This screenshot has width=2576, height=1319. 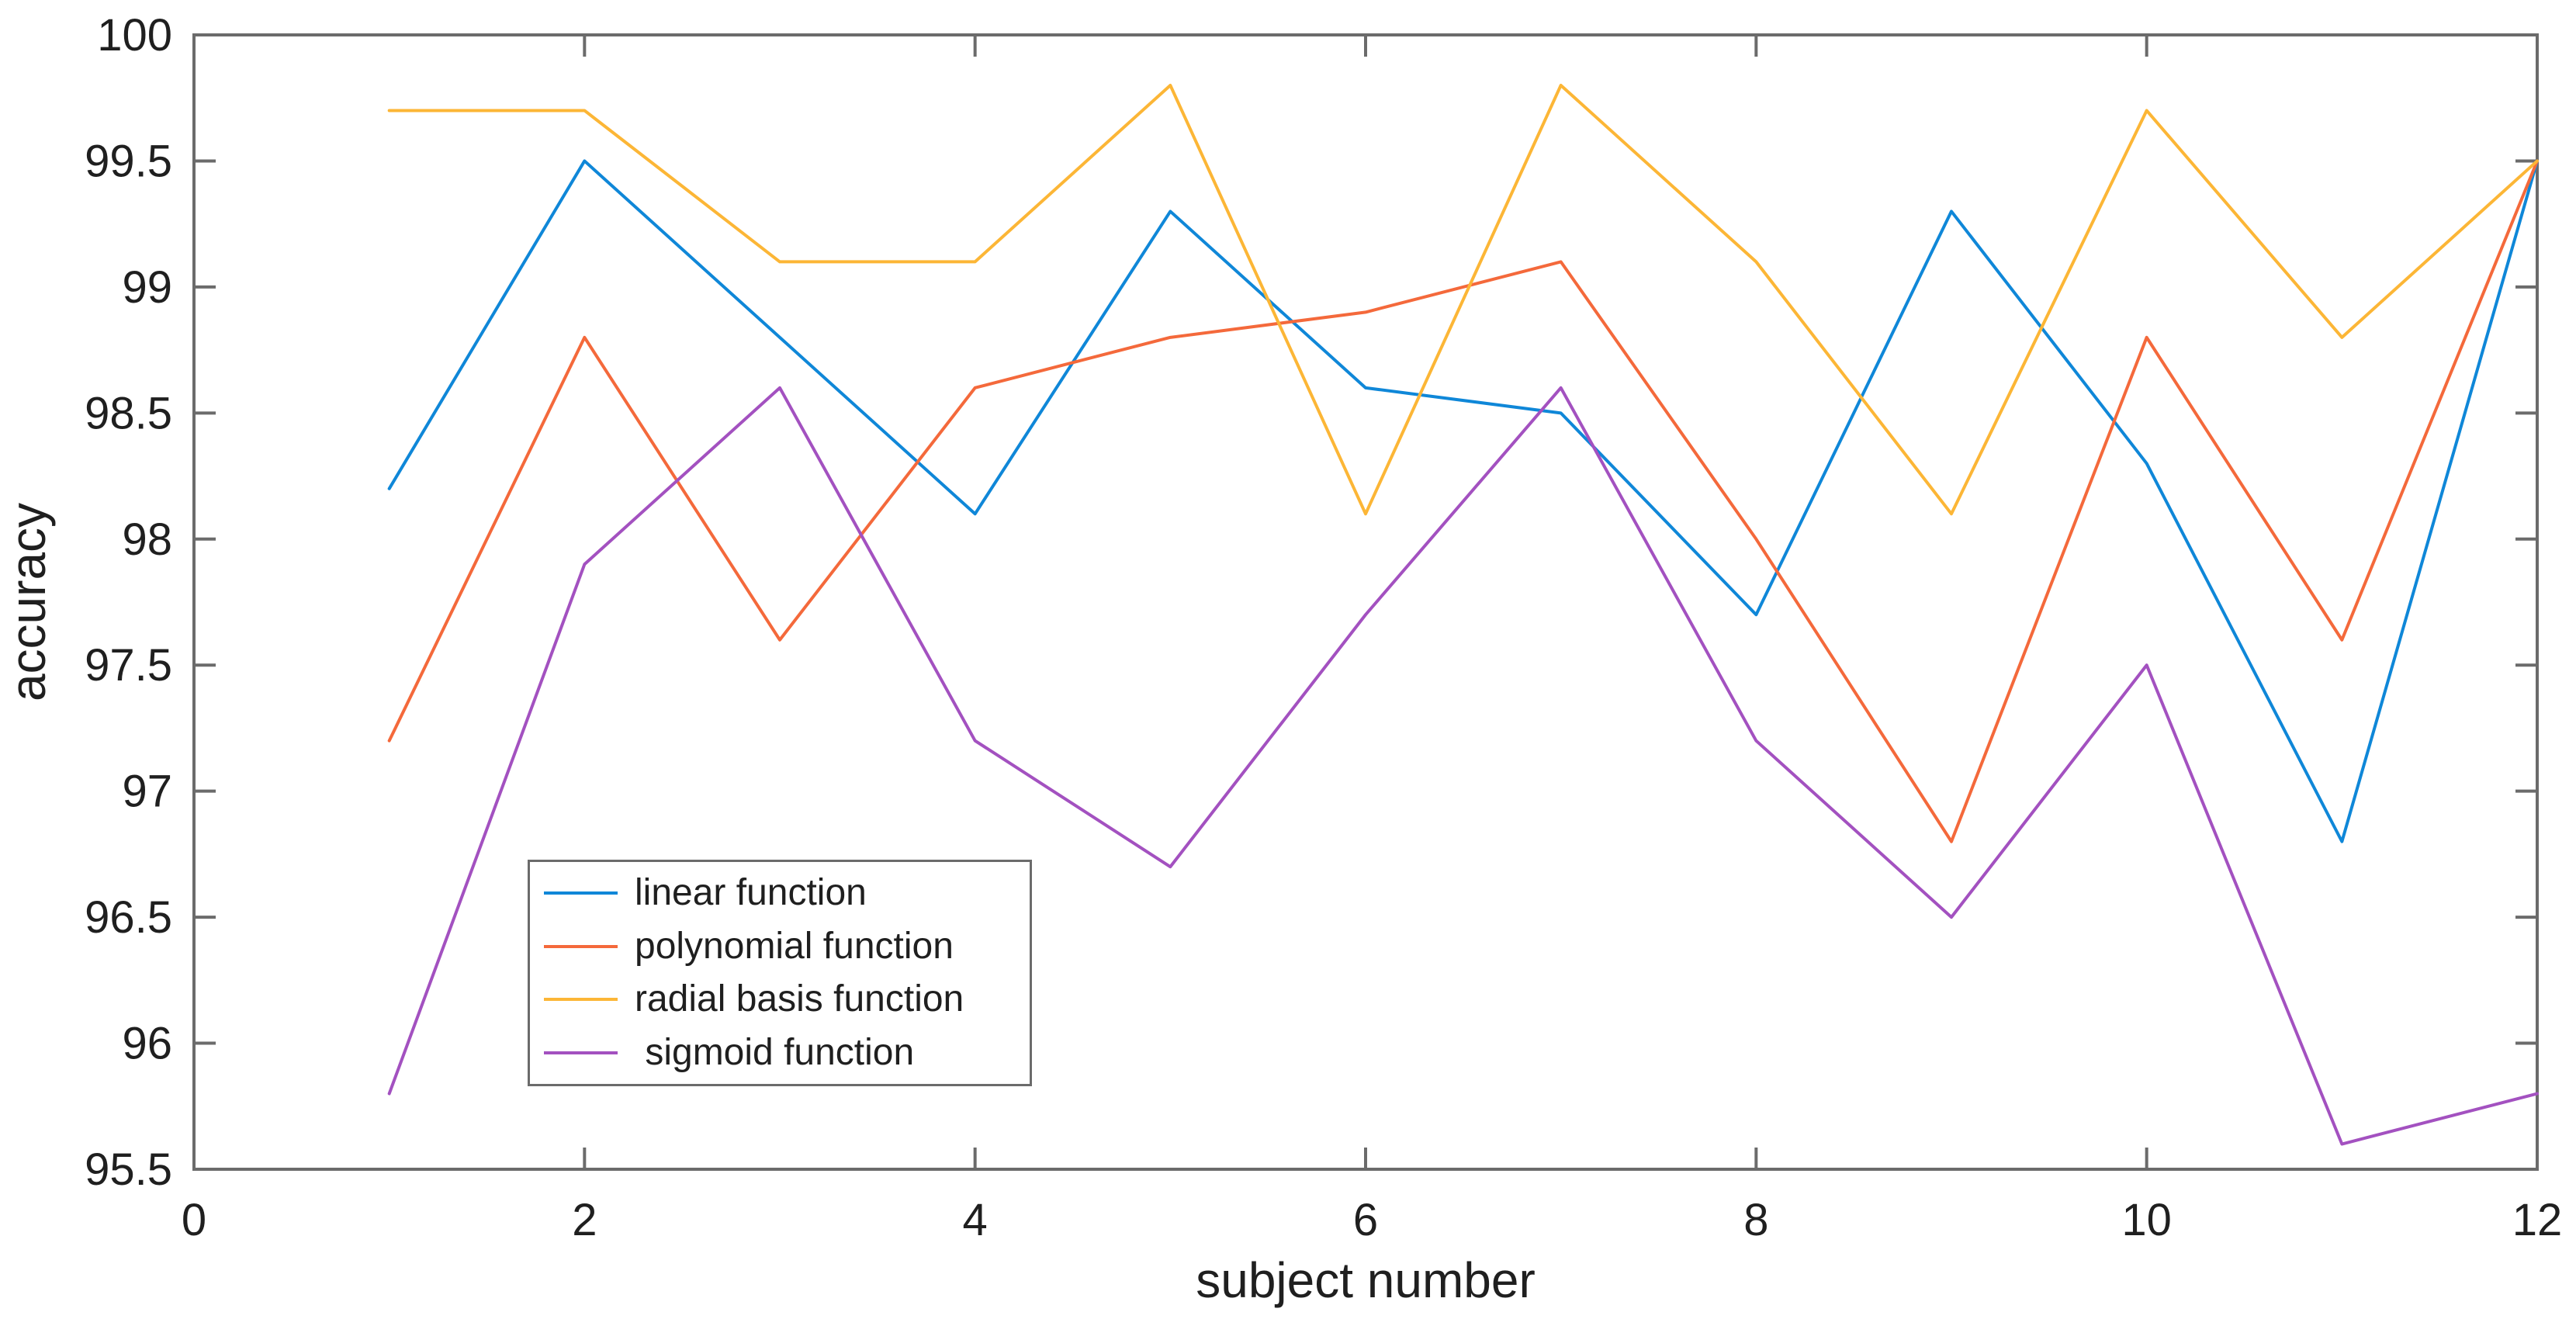 I want to click on x-tick-label: 0, so click(x=194, y=1220).